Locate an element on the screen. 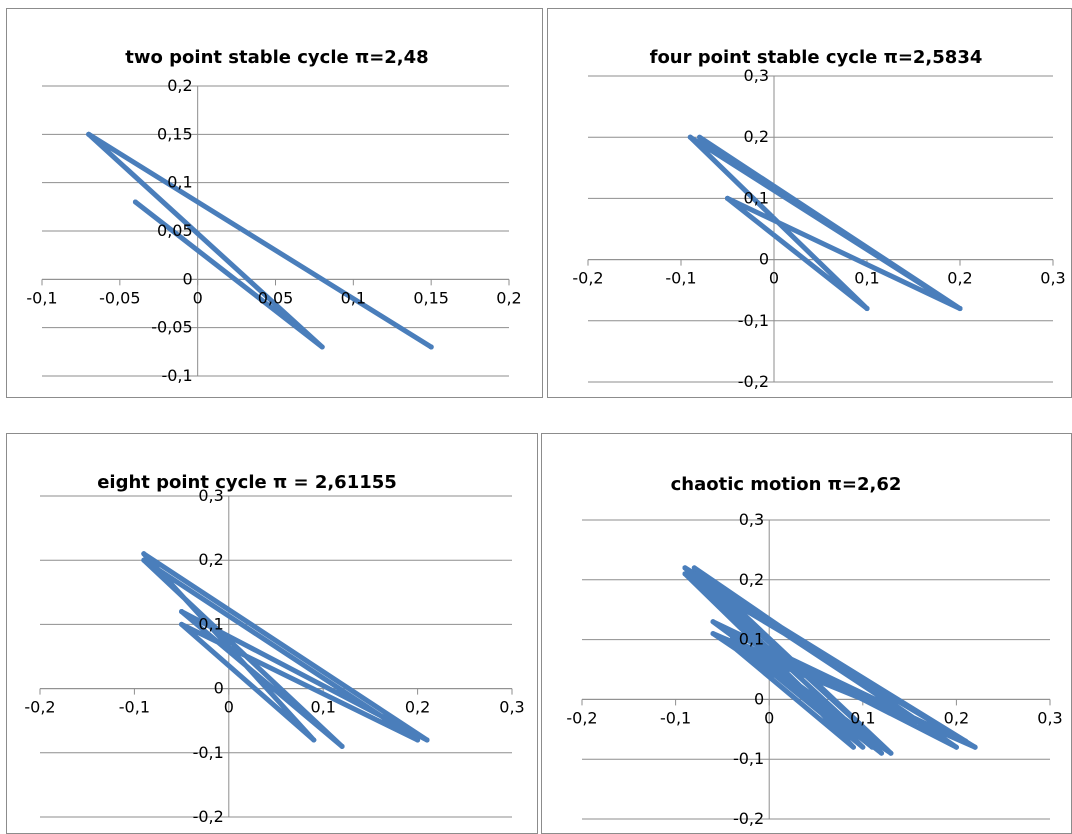  x-tick-label: 0,15 is located at coordinates (431, 297).